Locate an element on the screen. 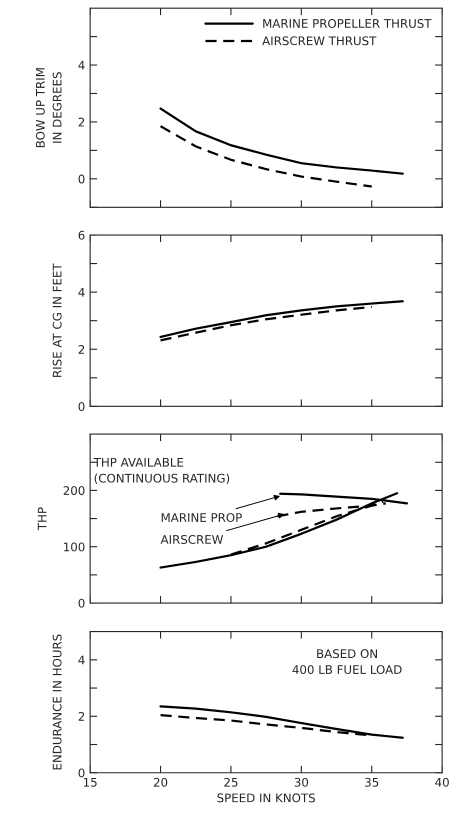 The width and height of the screenshot is (453, 816). y-tick-label: 200 is located at coordinates (74, 491).